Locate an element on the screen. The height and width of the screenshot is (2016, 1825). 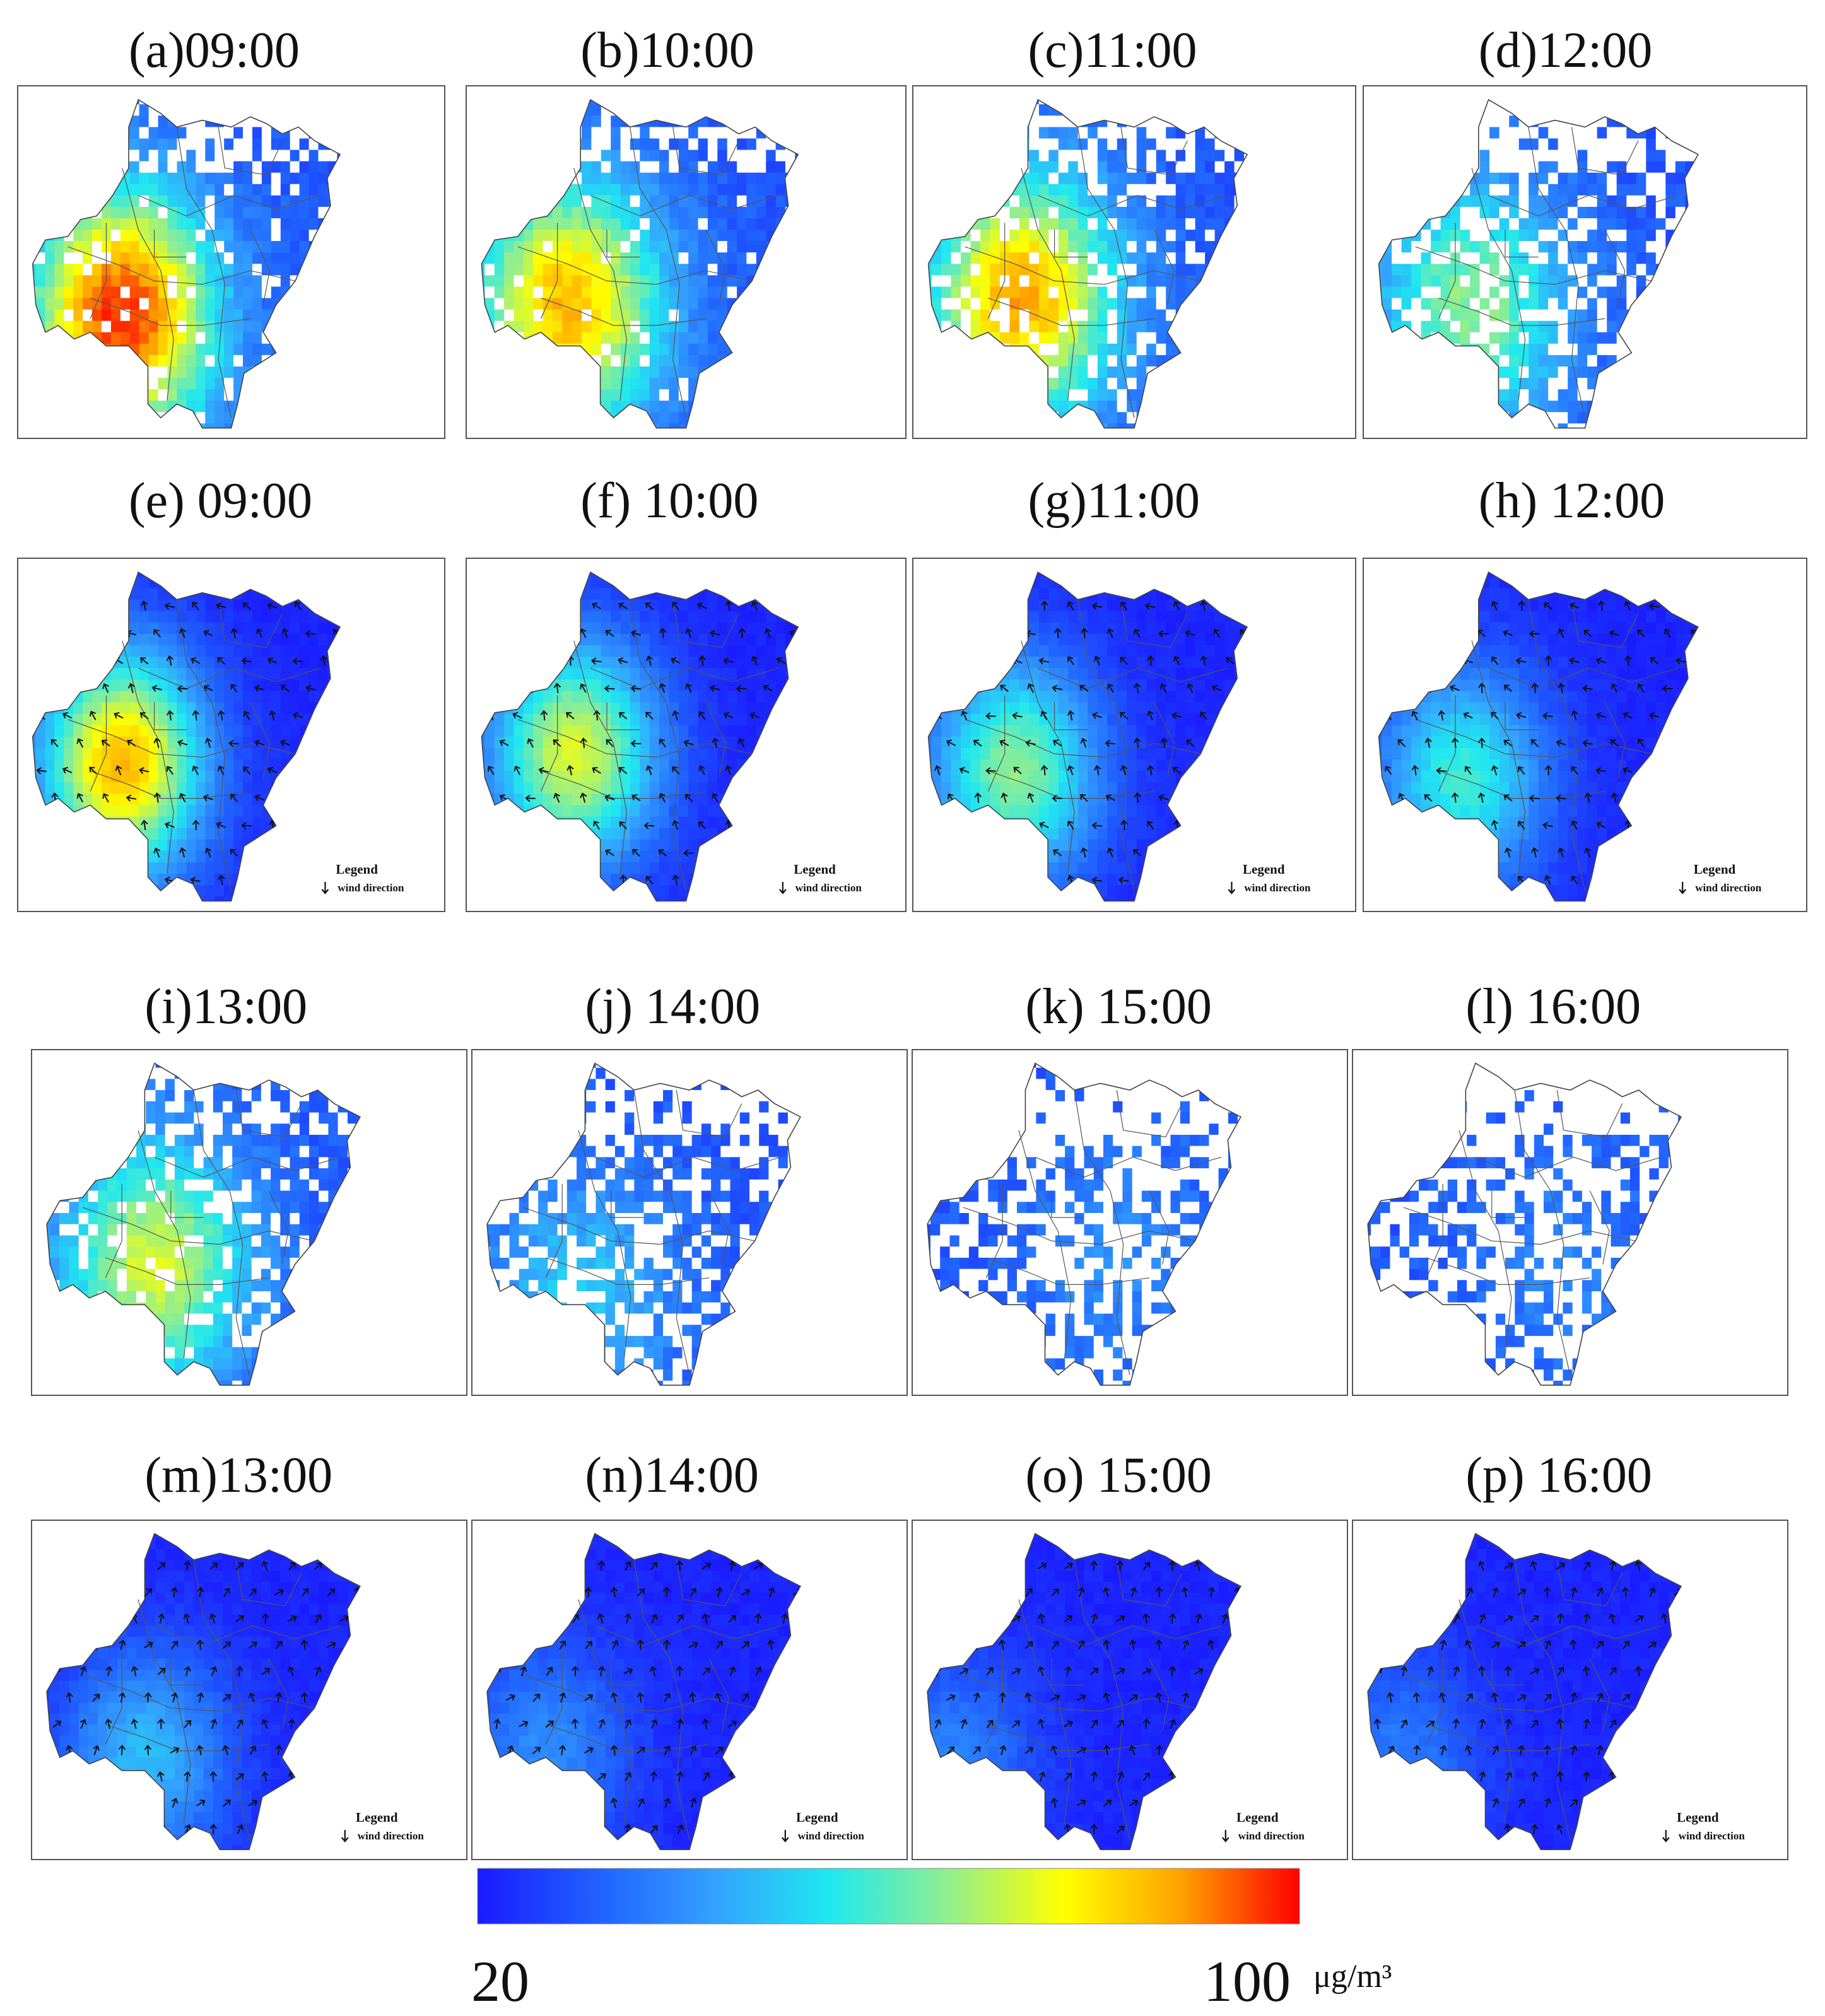
panel-g: (g)11:00 Legend wind direction is located at coordinates (1134, 692).